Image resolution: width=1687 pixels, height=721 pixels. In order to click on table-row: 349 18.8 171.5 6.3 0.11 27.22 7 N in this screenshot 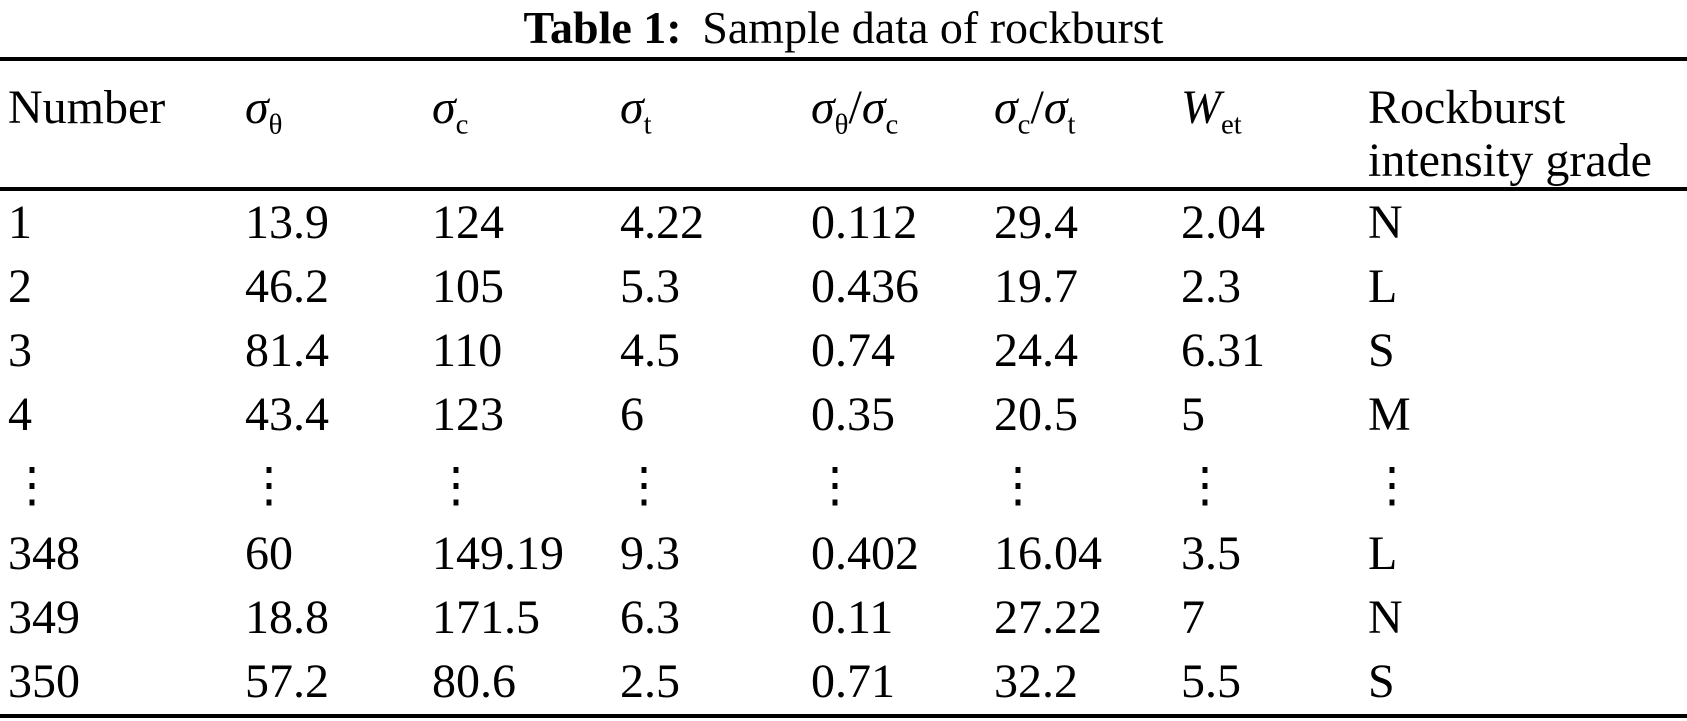, I will do `click(843, 618)`.